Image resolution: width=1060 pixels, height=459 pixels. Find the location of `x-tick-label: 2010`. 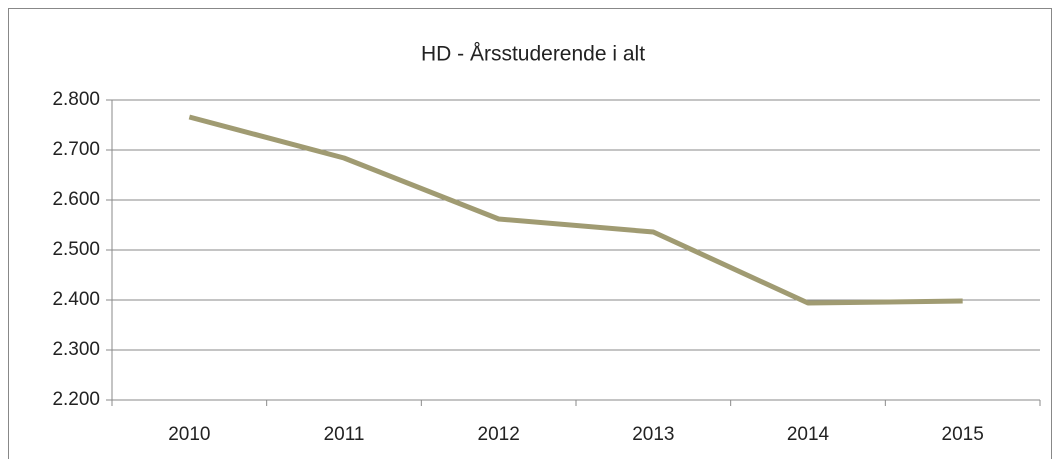

x-tick-label: 2010 is located at coordinates (189, 434).